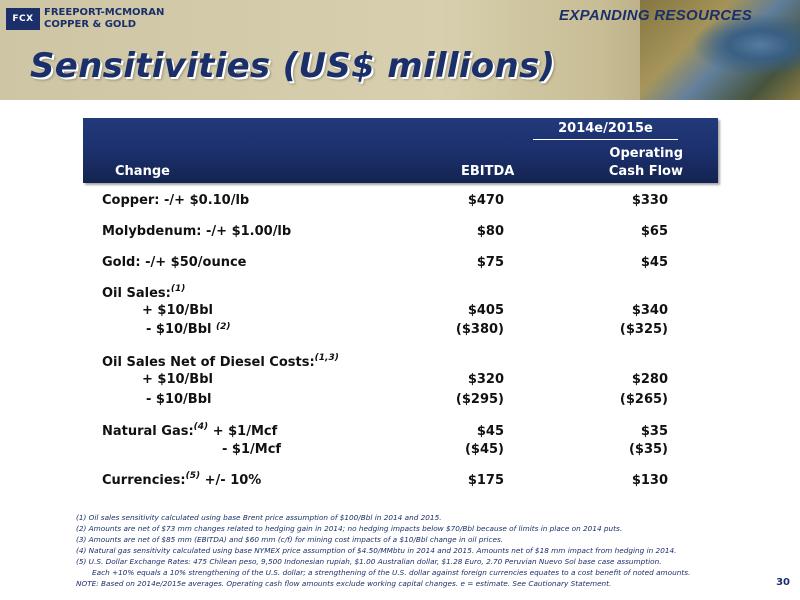 The image size is (800, 600). Describe the element at coordinates (783, 582) in the screenshot. I see `page-number: 30` at that location.